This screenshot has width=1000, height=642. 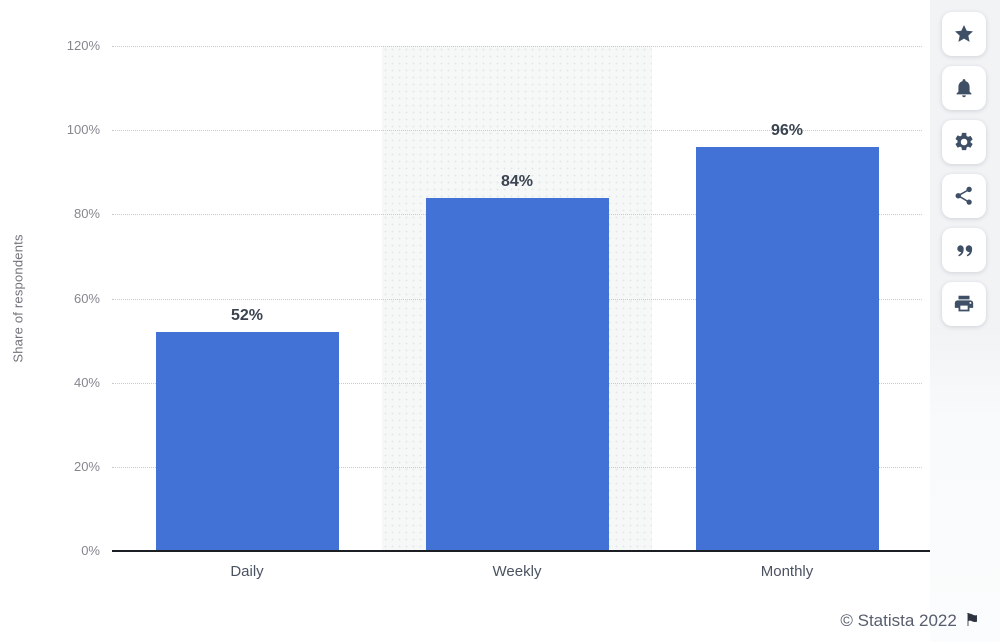 What do you see at coordinates (787, 349) in the screenshot?
I see `bar-monthly` at bounding box center [787, 349].